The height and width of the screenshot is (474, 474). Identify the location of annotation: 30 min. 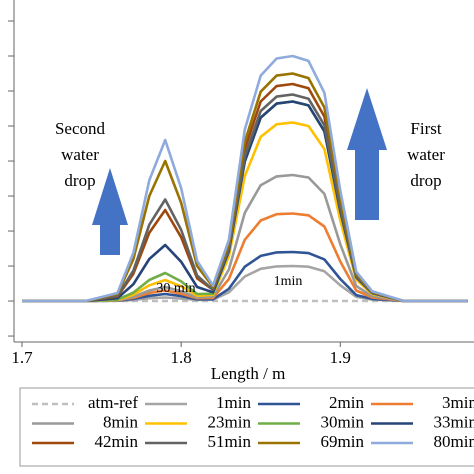
(175, 288).